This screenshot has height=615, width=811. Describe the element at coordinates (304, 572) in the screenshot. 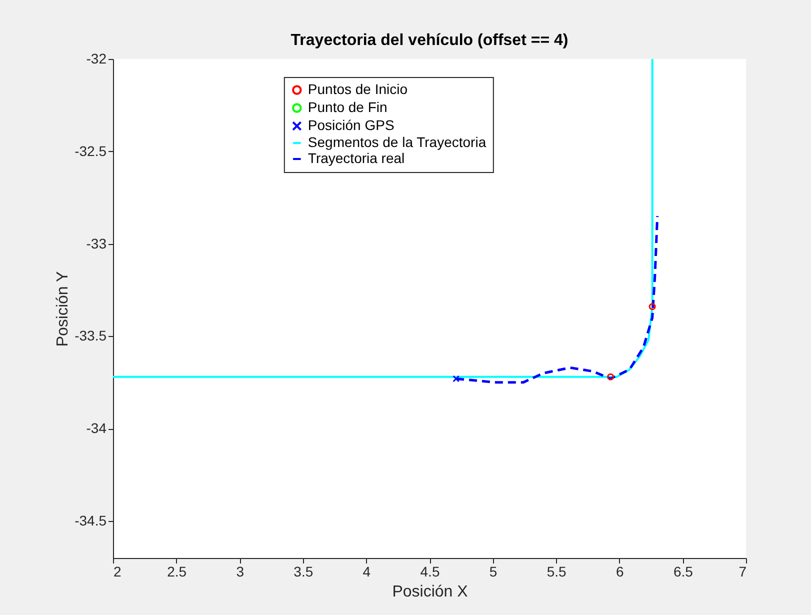

I see `x-tick-label: 3.5` at that location.